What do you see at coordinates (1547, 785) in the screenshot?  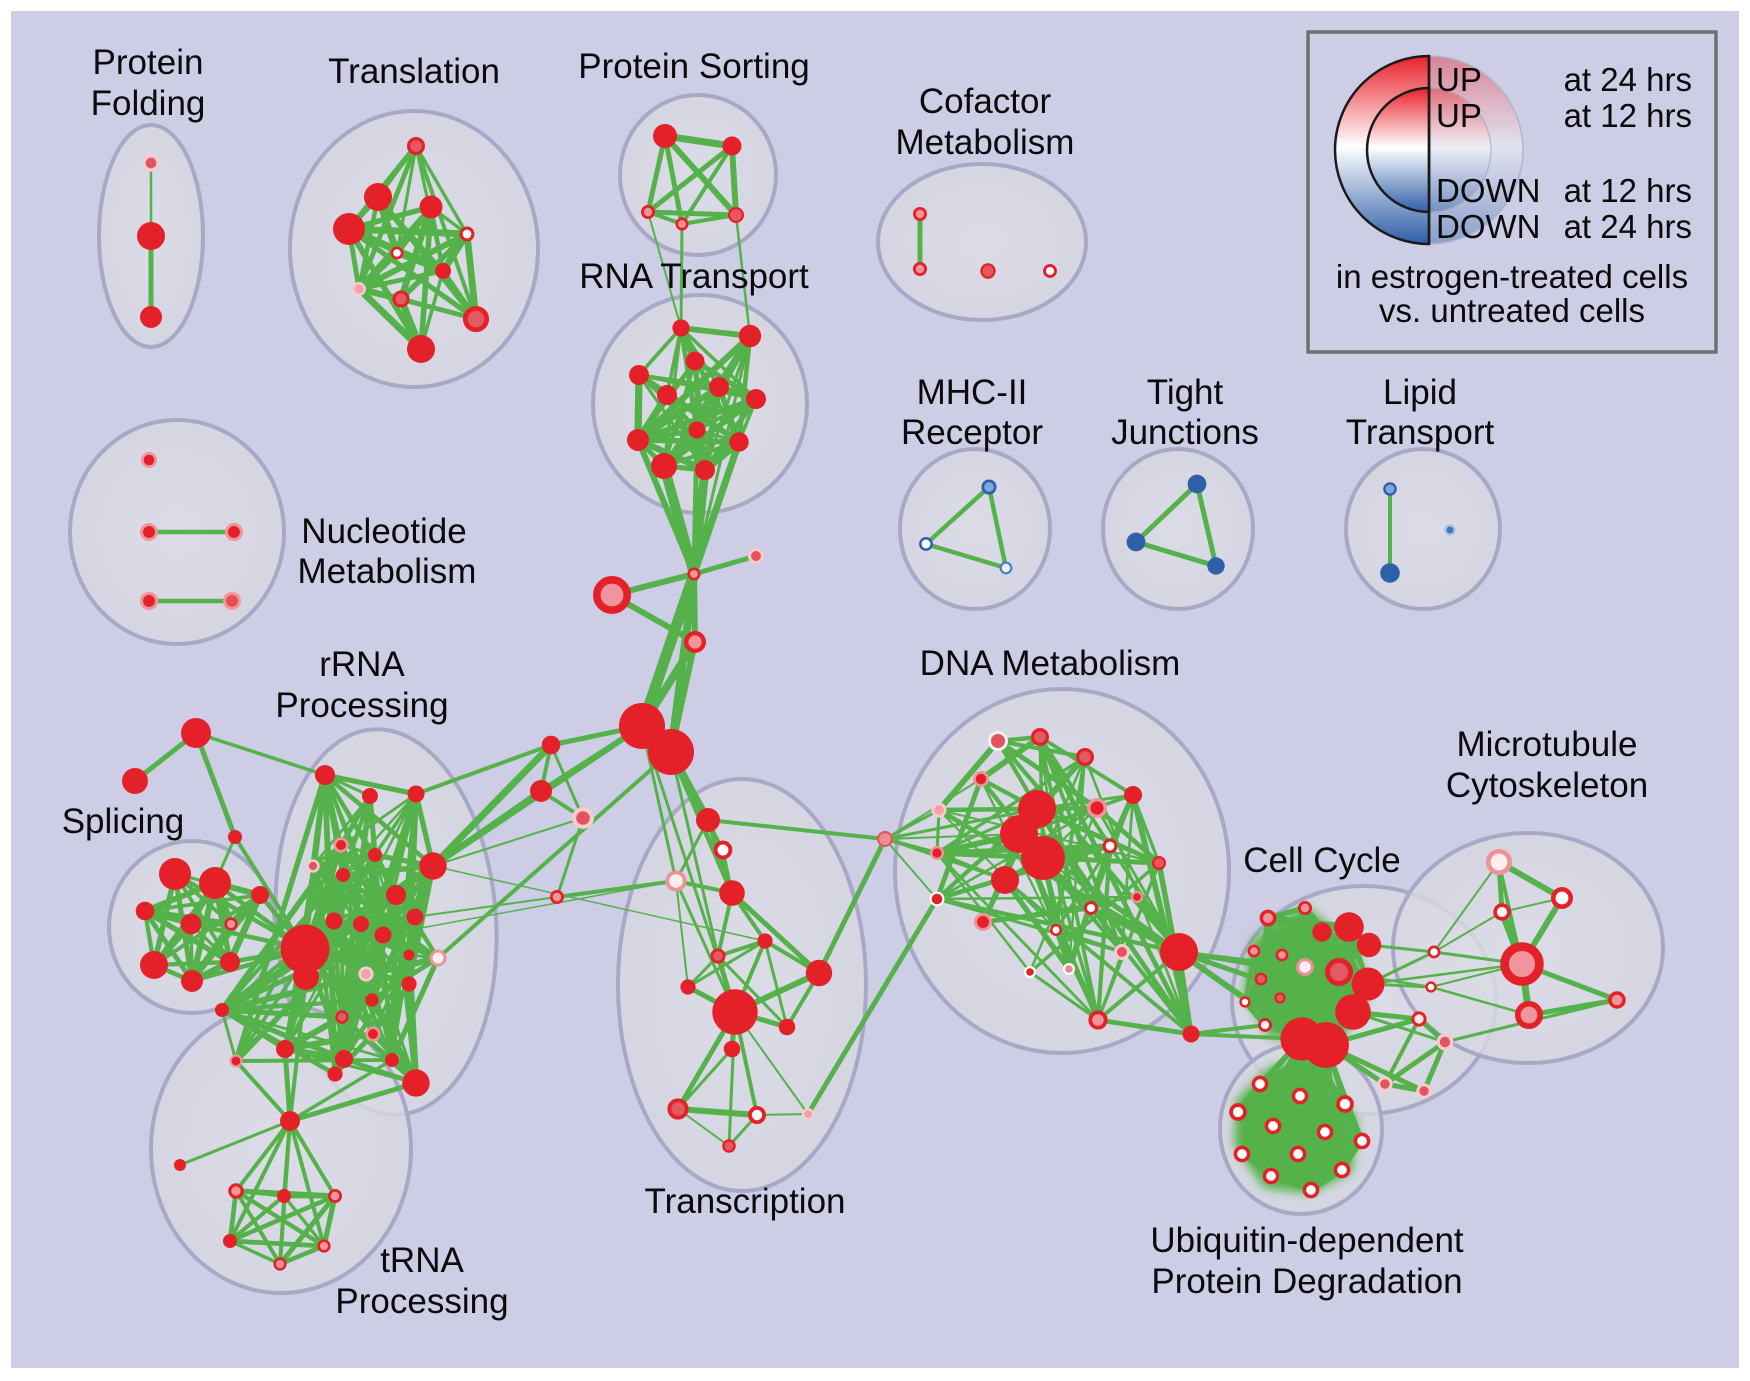 I see `svg-text: Cytoskeleton` at bounding box center [1547, 785].